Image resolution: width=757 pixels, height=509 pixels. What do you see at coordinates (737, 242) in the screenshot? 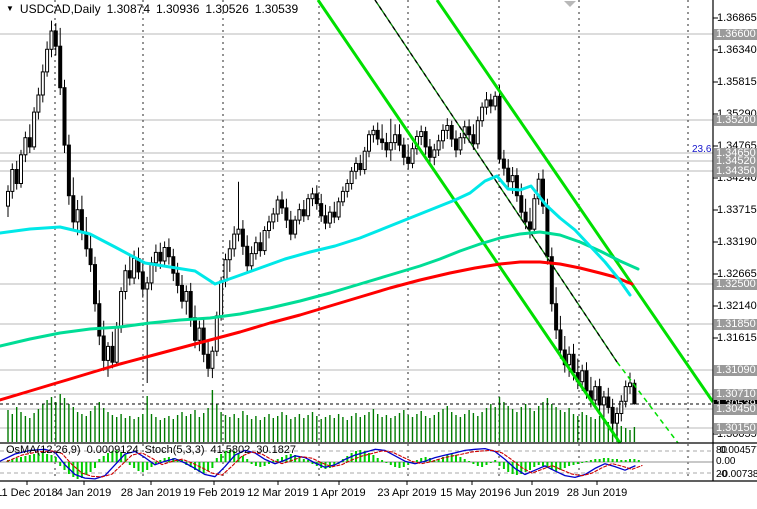
I see `price-axis-tick: 1.33190` at bounding box center [737, 242].